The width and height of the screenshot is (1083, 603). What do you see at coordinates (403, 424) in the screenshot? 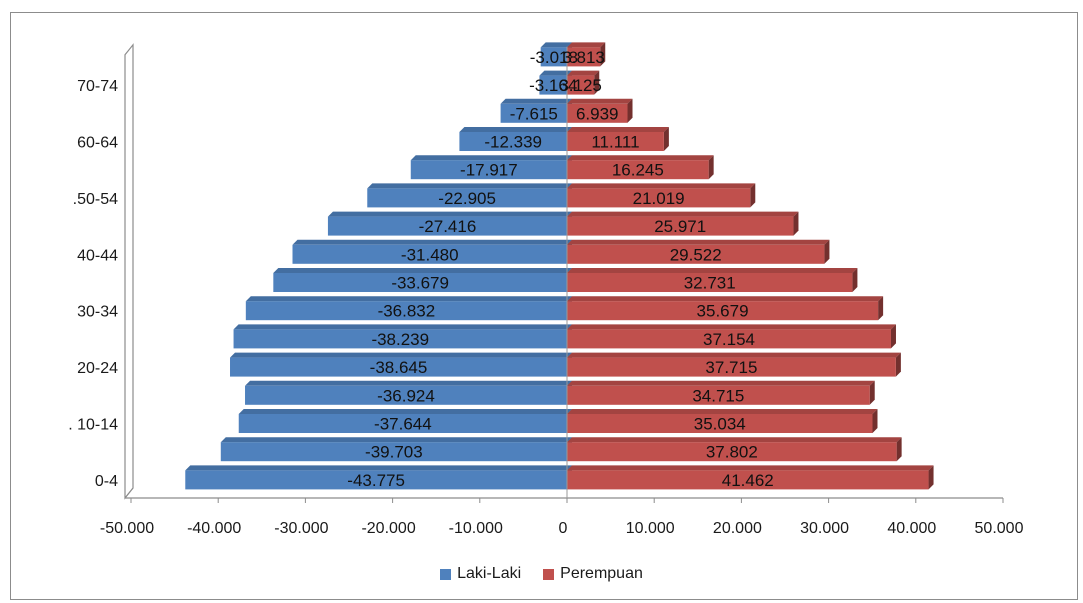
I see `data-label-laki-laki-2: -37.644` at bounding box center [403, 424].